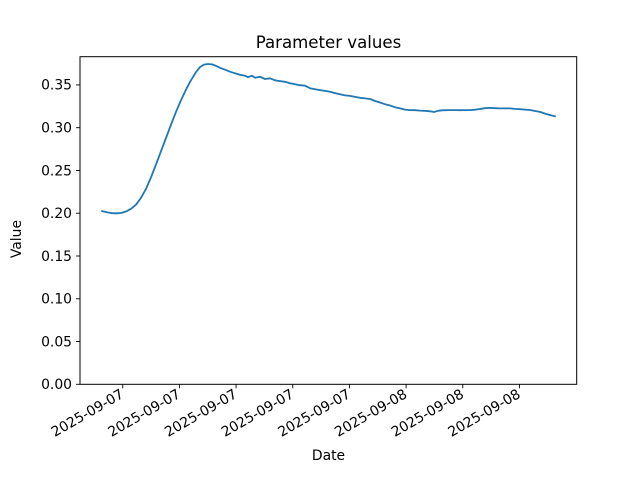  What do you see at coordinates (328, 456) in the screenshot?
I see `x-axis-label: Date` at bounding box center [328, 456].